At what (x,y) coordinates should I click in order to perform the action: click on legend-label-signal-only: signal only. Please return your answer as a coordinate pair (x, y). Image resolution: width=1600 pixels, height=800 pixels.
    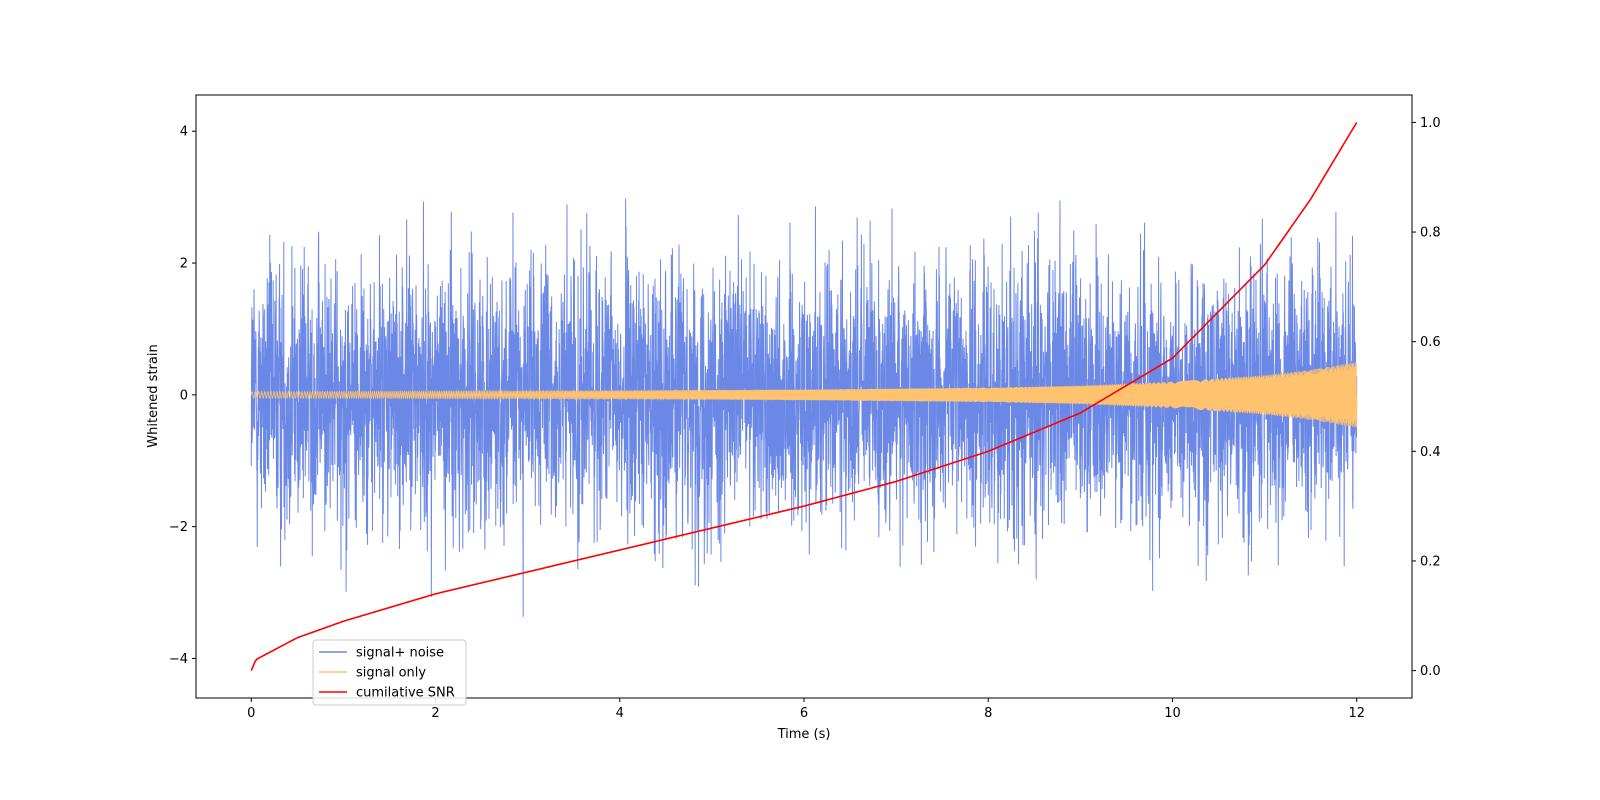
    Looking at the image, I should click on (391, 673).